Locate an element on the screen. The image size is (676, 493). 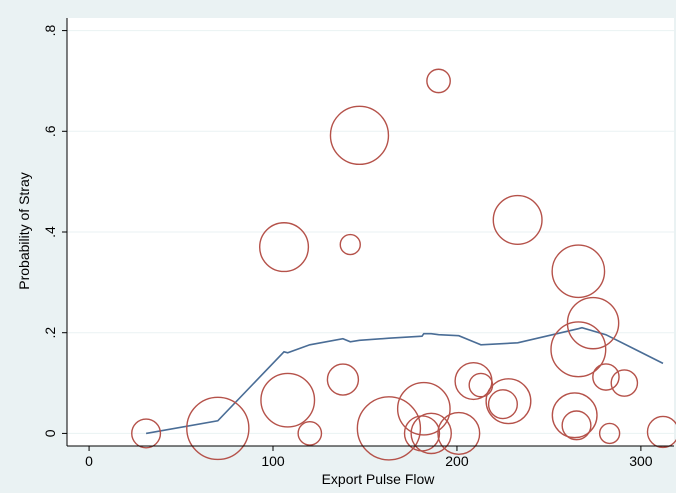
x-tick-label: 200 is located at coordinates (457, 461).